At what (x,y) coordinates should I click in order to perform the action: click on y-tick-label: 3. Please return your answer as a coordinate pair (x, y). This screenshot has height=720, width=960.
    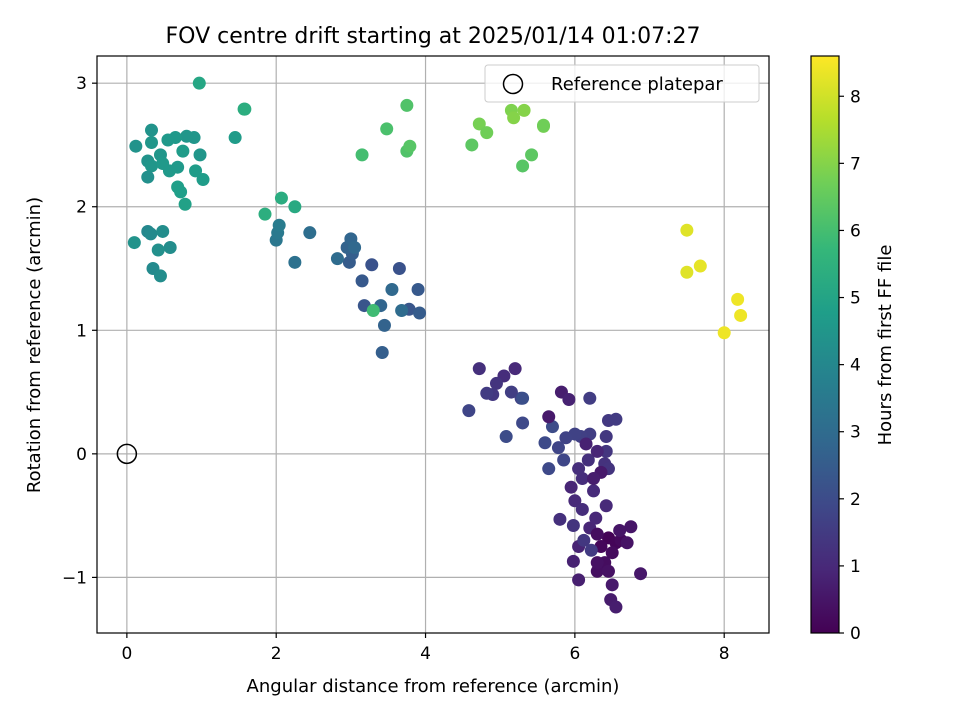
    Looking at the image, I should click on (81, 84).